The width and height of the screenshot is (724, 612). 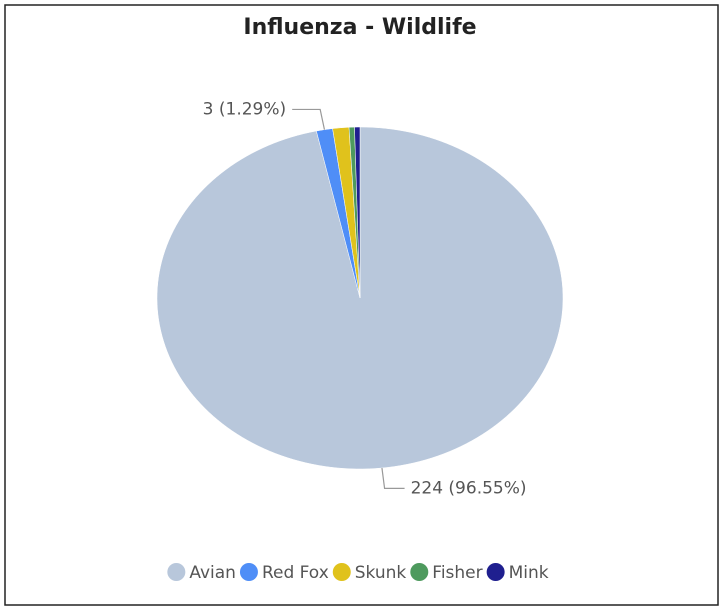 I want to click on legend-label: Skunk, so click(x=381, y=573).